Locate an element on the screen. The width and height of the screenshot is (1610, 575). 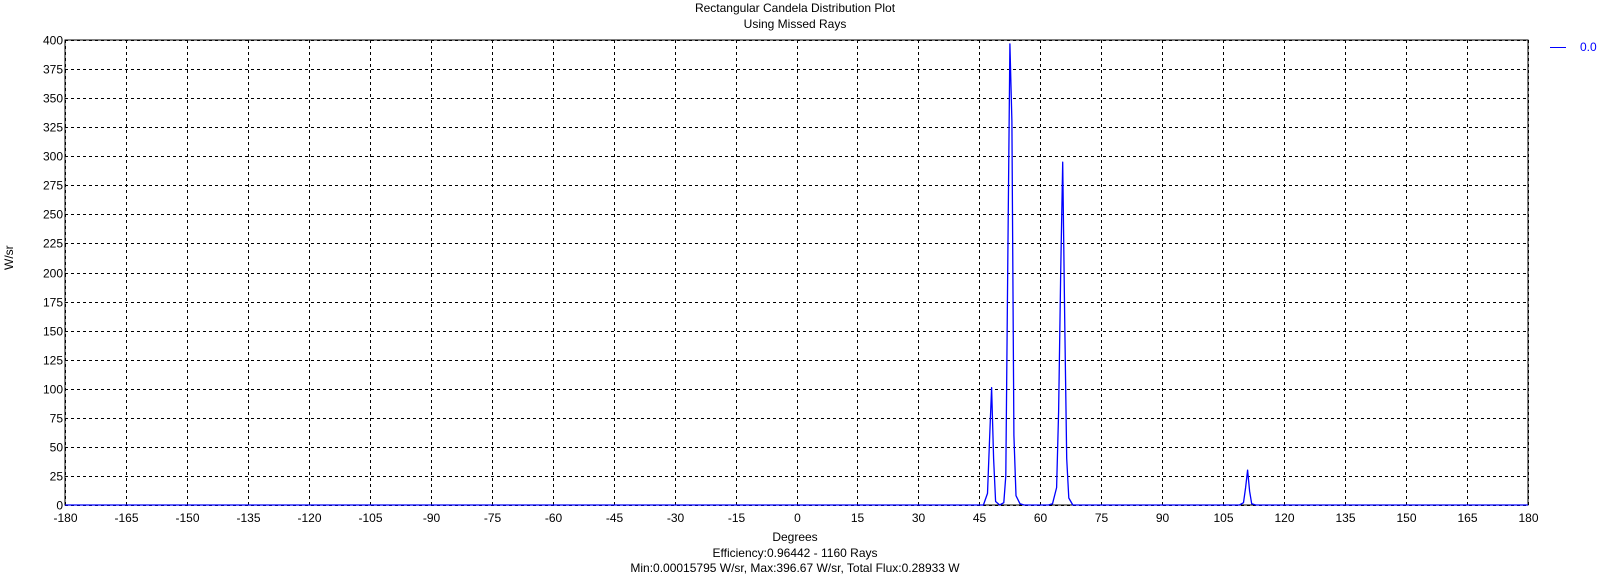
y-tick-label: 125 is located at coordinates (53, 361).